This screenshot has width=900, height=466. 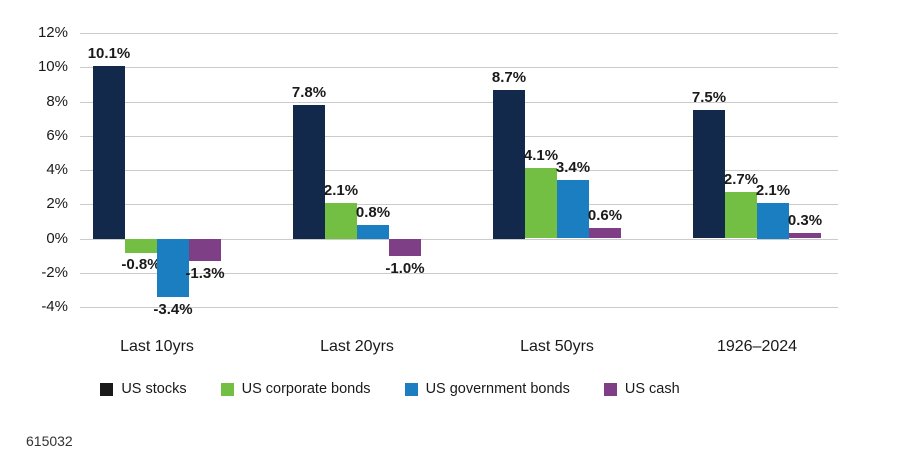 What do you see at coordinates (57, 203) in the screenshot?
I see `y-axis-tick-label: 2%` at bounding box center [57, 203].